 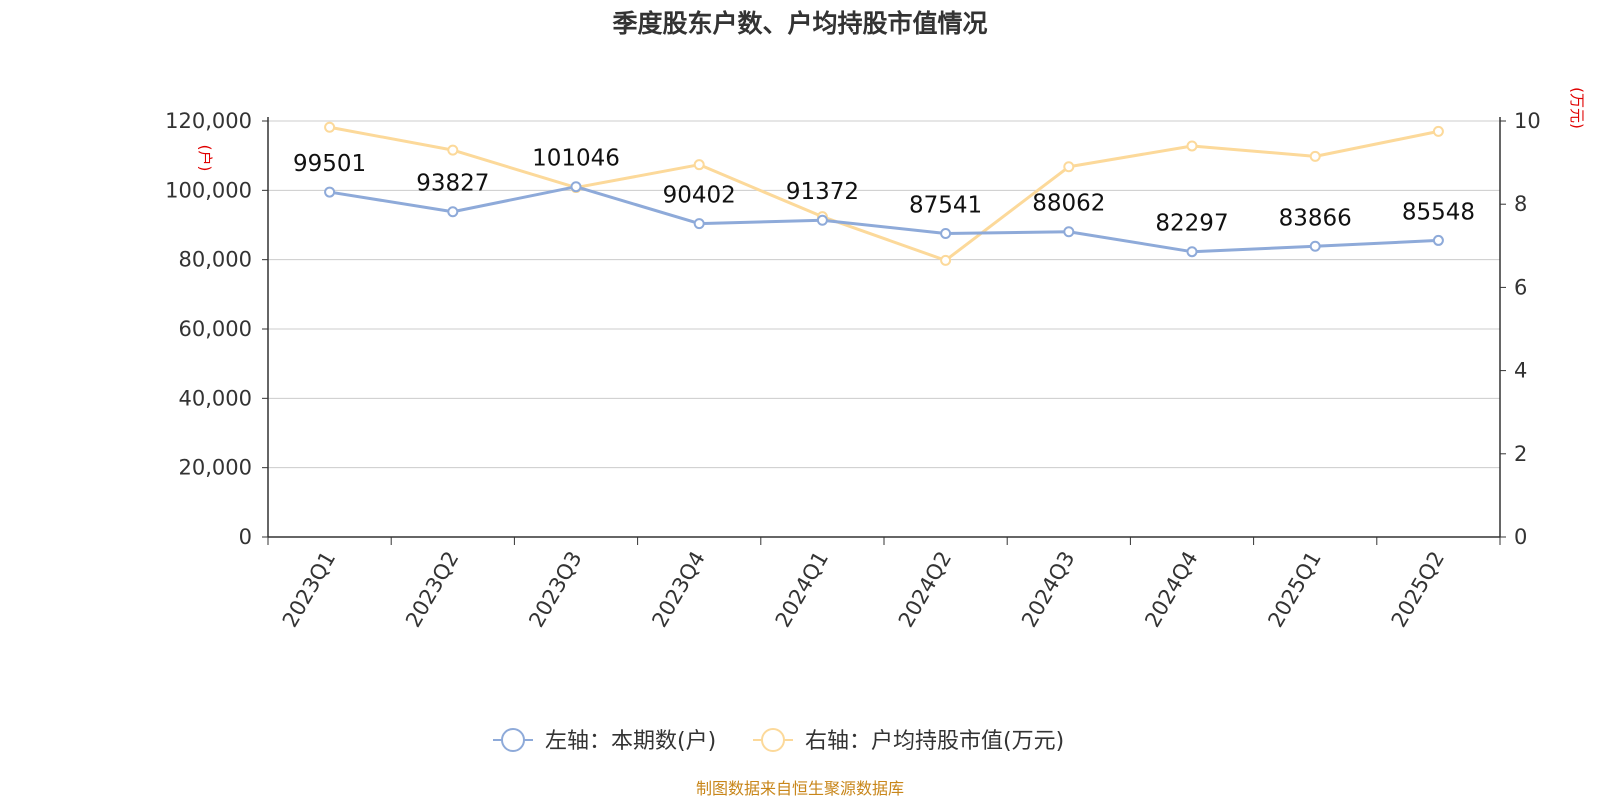 I want to click on right-tick-label: 0, so click(x=1520, y=537).